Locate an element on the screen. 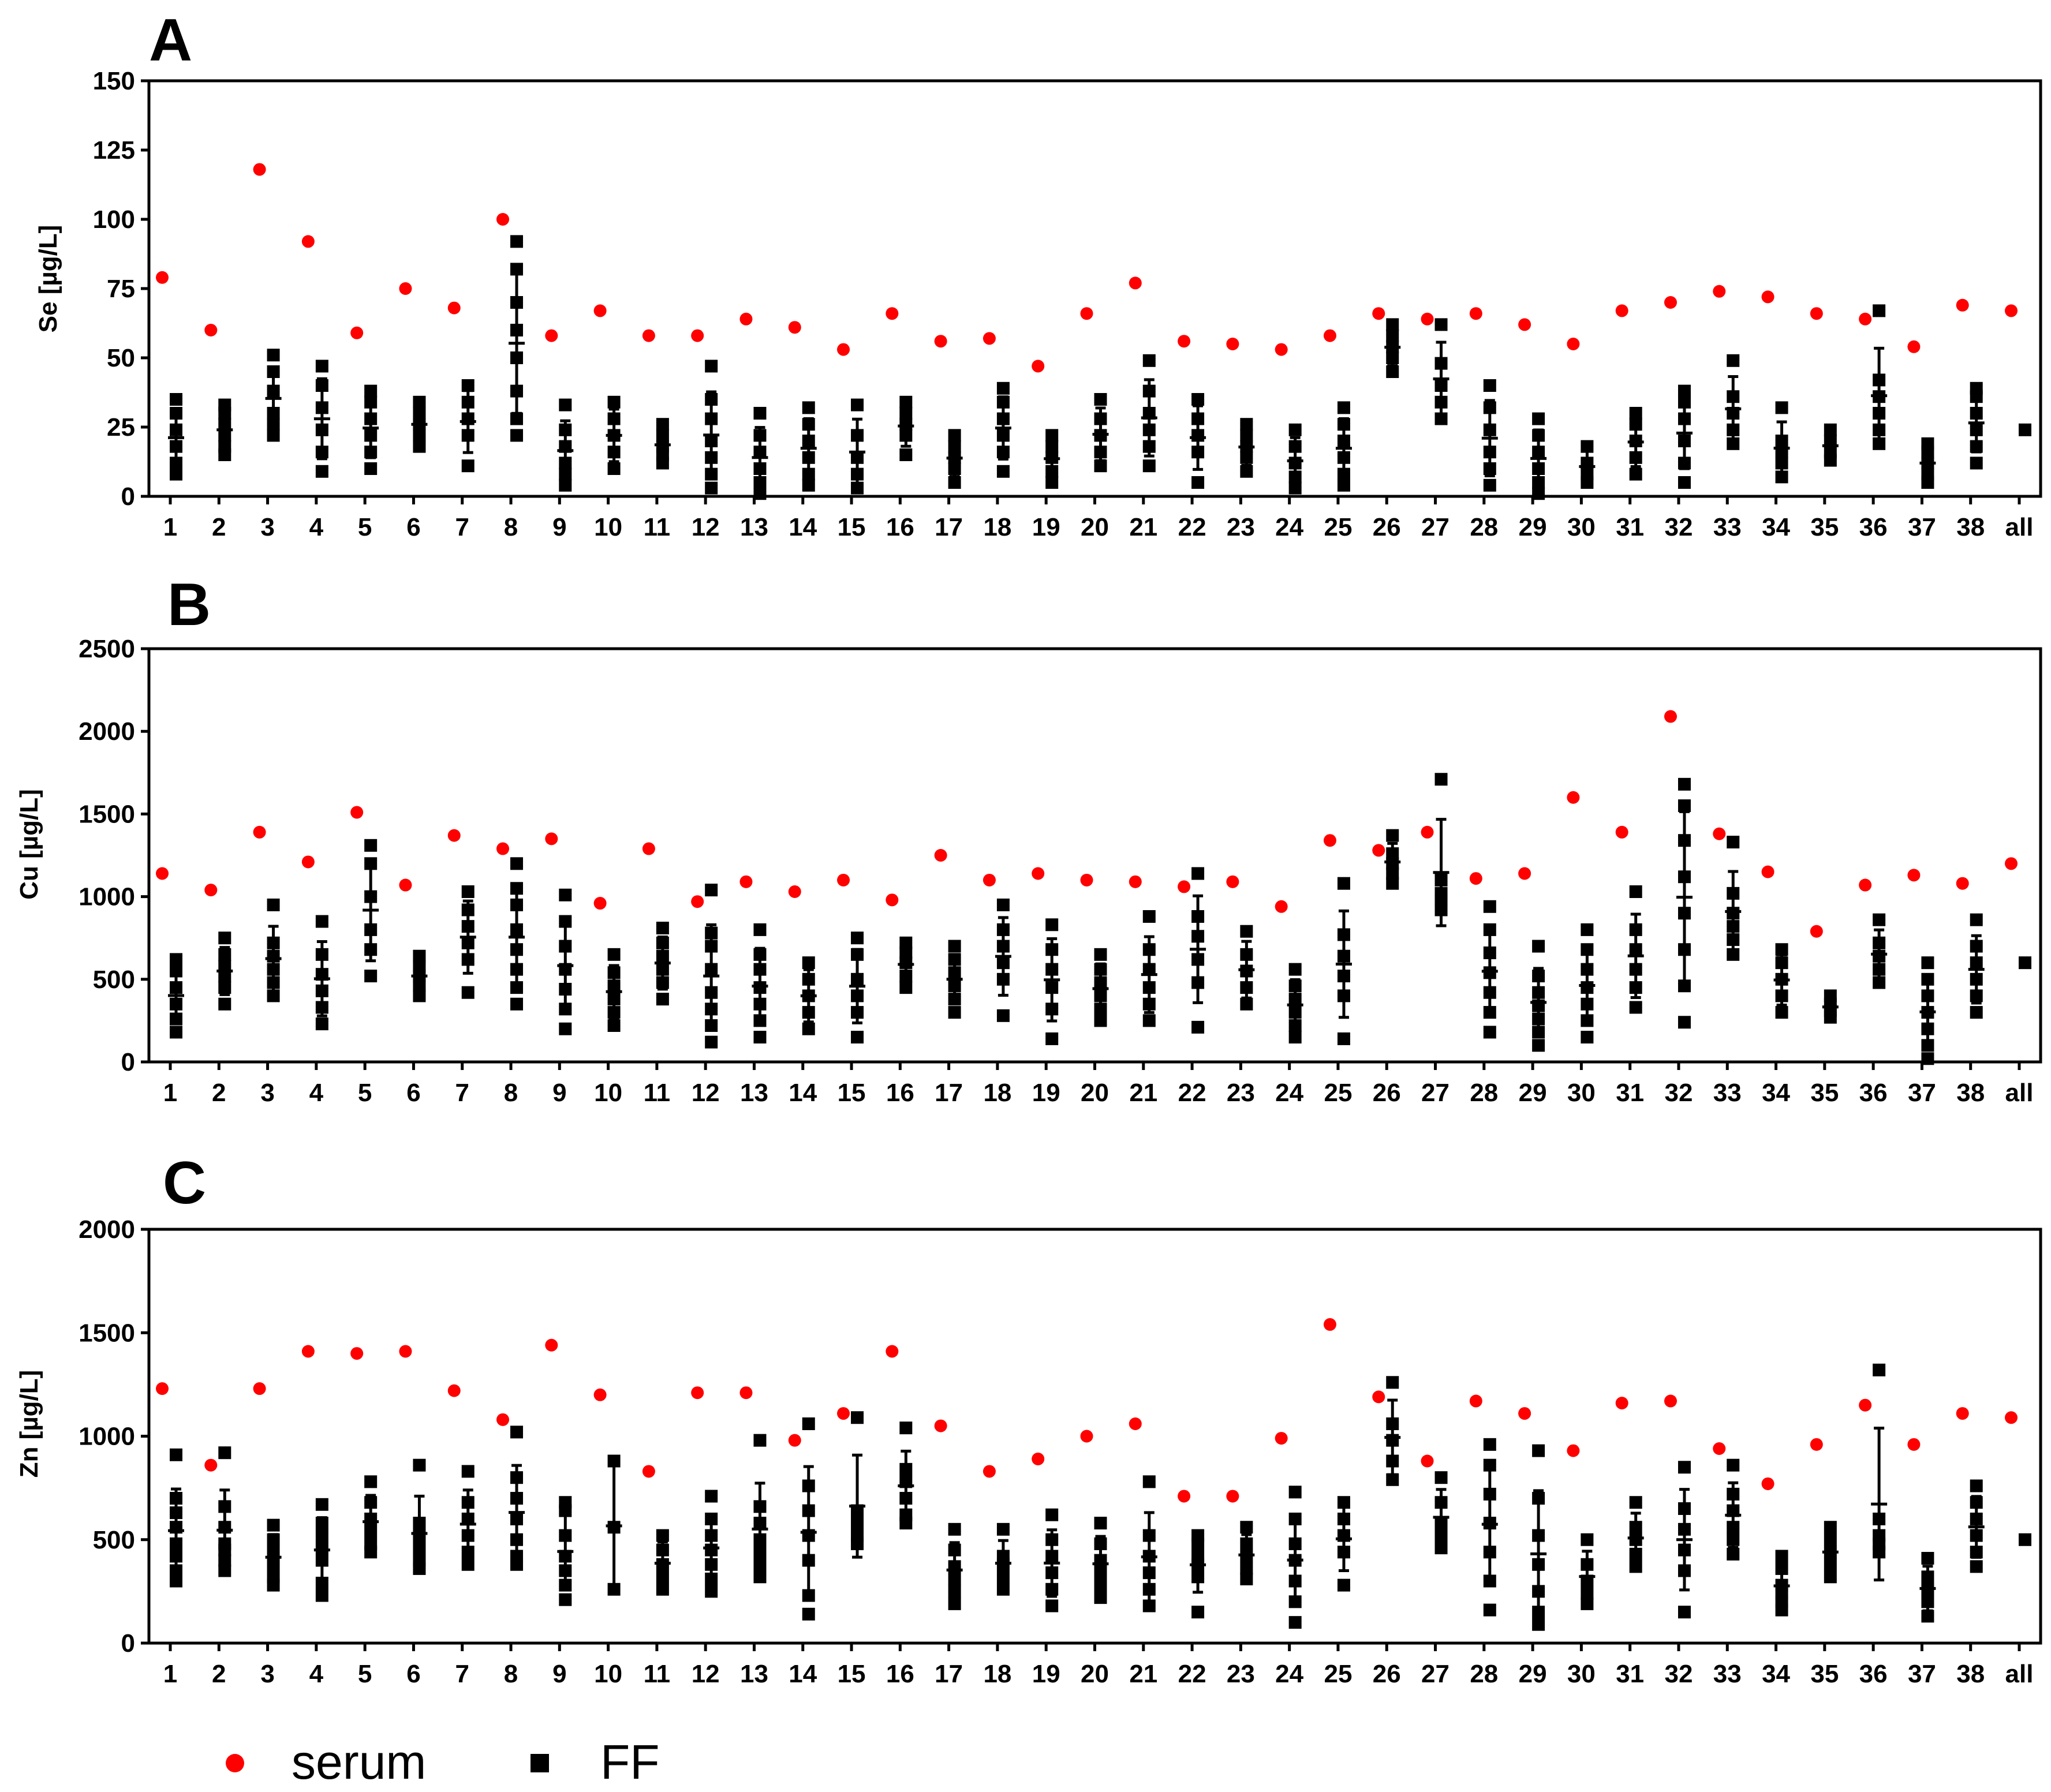 The height and width of the screenshot is (1792, 2051). x-tick-label: 19 is located at coordinates (1046, 1093).